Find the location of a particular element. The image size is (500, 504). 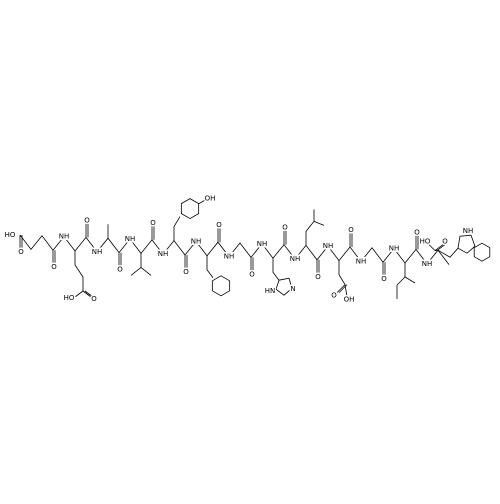

atom-label: HN is located at coordinates (270, 291).